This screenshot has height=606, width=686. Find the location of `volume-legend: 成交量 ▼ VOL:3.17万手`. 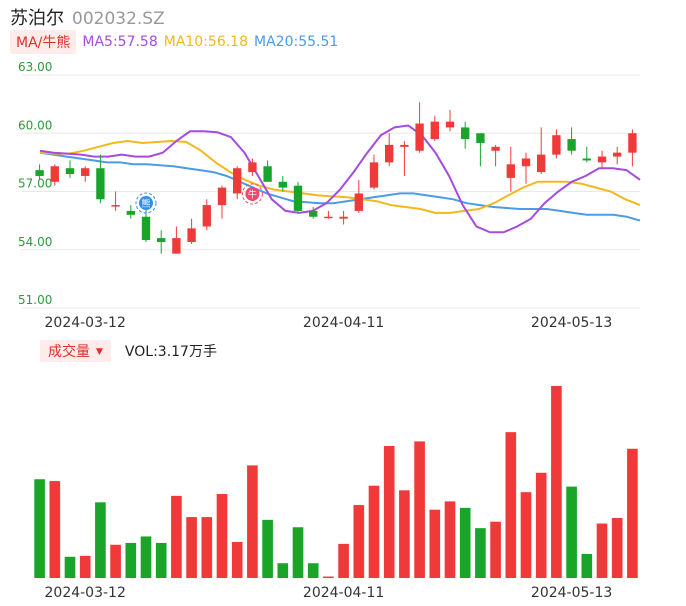

volume-legend: 成交量 ▼ VOL:3.17万手 is located at coordinates (128, 351).